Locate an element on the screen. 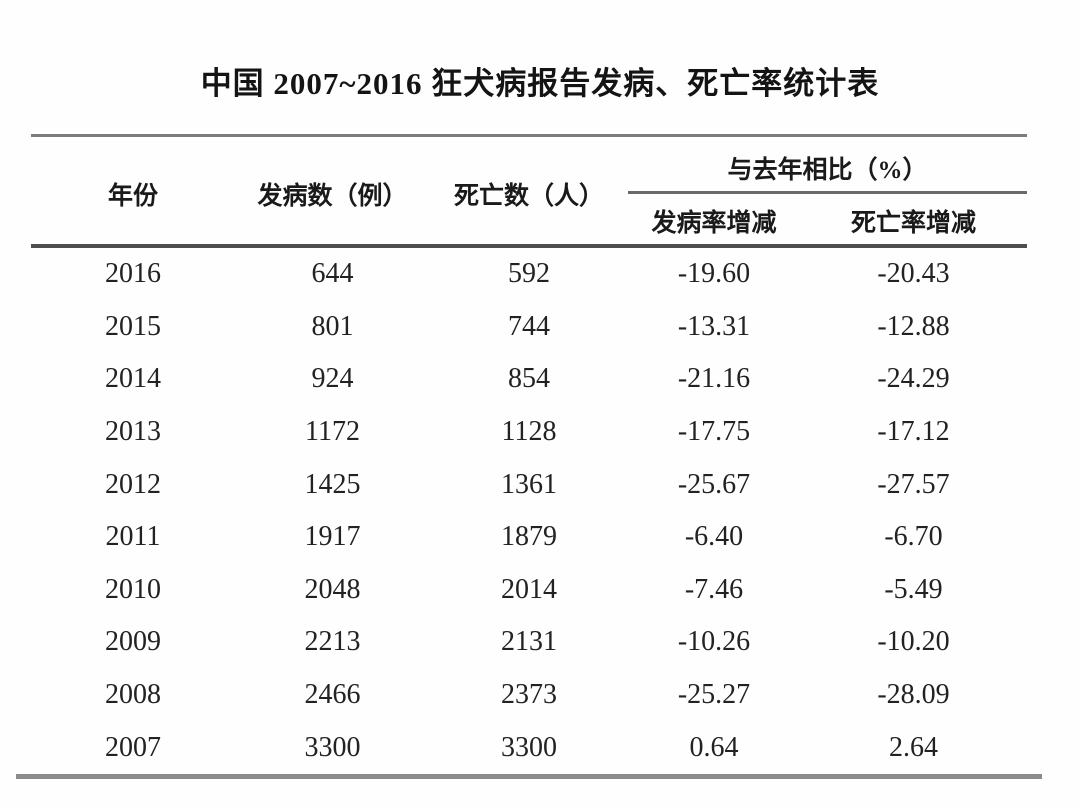 Image resolution: width=1080 pixels, height=810 pixels. cell-mortality-change: -28.09 is located at coordinates (913, 695).